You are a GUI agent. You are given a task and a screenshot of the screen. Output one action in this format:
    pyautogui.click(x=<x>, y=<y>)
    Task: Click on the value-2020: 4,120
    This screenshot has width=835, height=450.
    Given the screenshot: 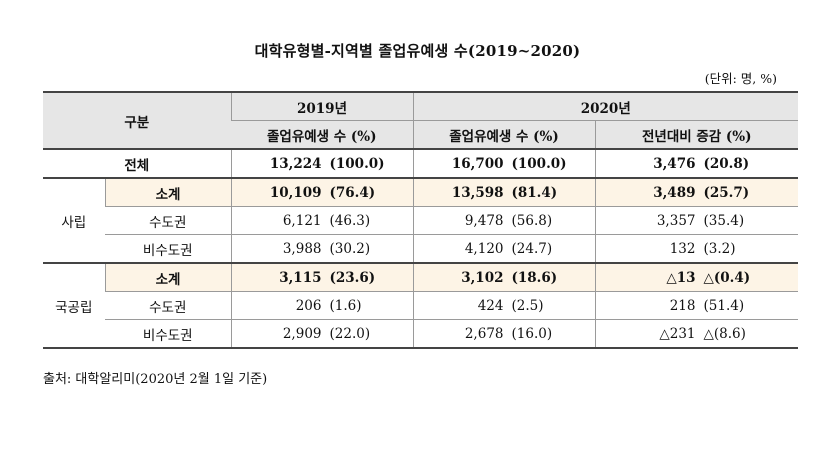 What is the action you would take?
    pyautogui.click(x=484, y=248)
    